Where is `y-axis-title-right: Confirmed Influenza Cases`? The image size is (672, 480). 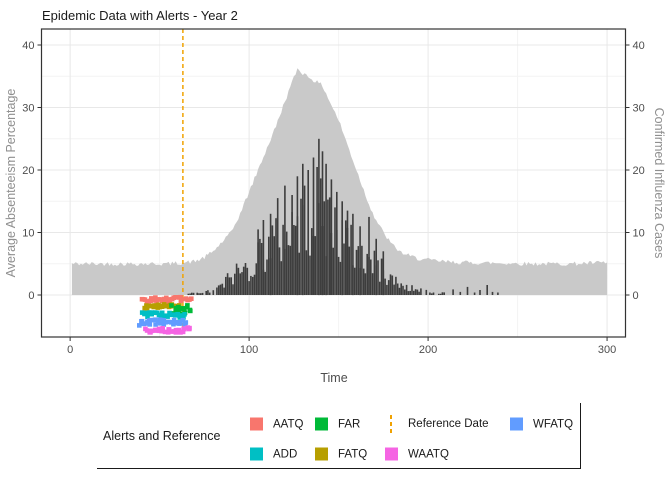
y-axis-title-right: Confirmed Influenza Cases is located at coordinates (659, 183).